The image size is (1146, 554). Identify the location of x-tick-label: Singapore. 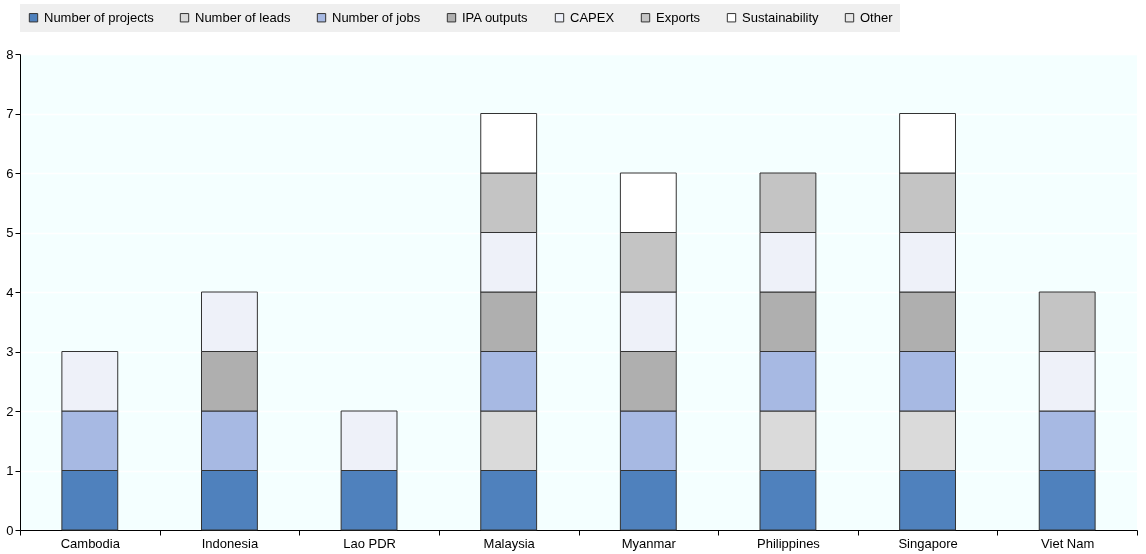
(928, 543).